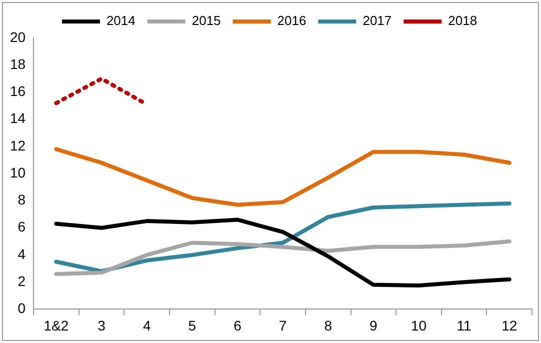 The image size is (541, 343). What do you see at coordinates (18, 172) in the screenshot?
I see `y-tick-label: 10` at bounding box center [18, 172].